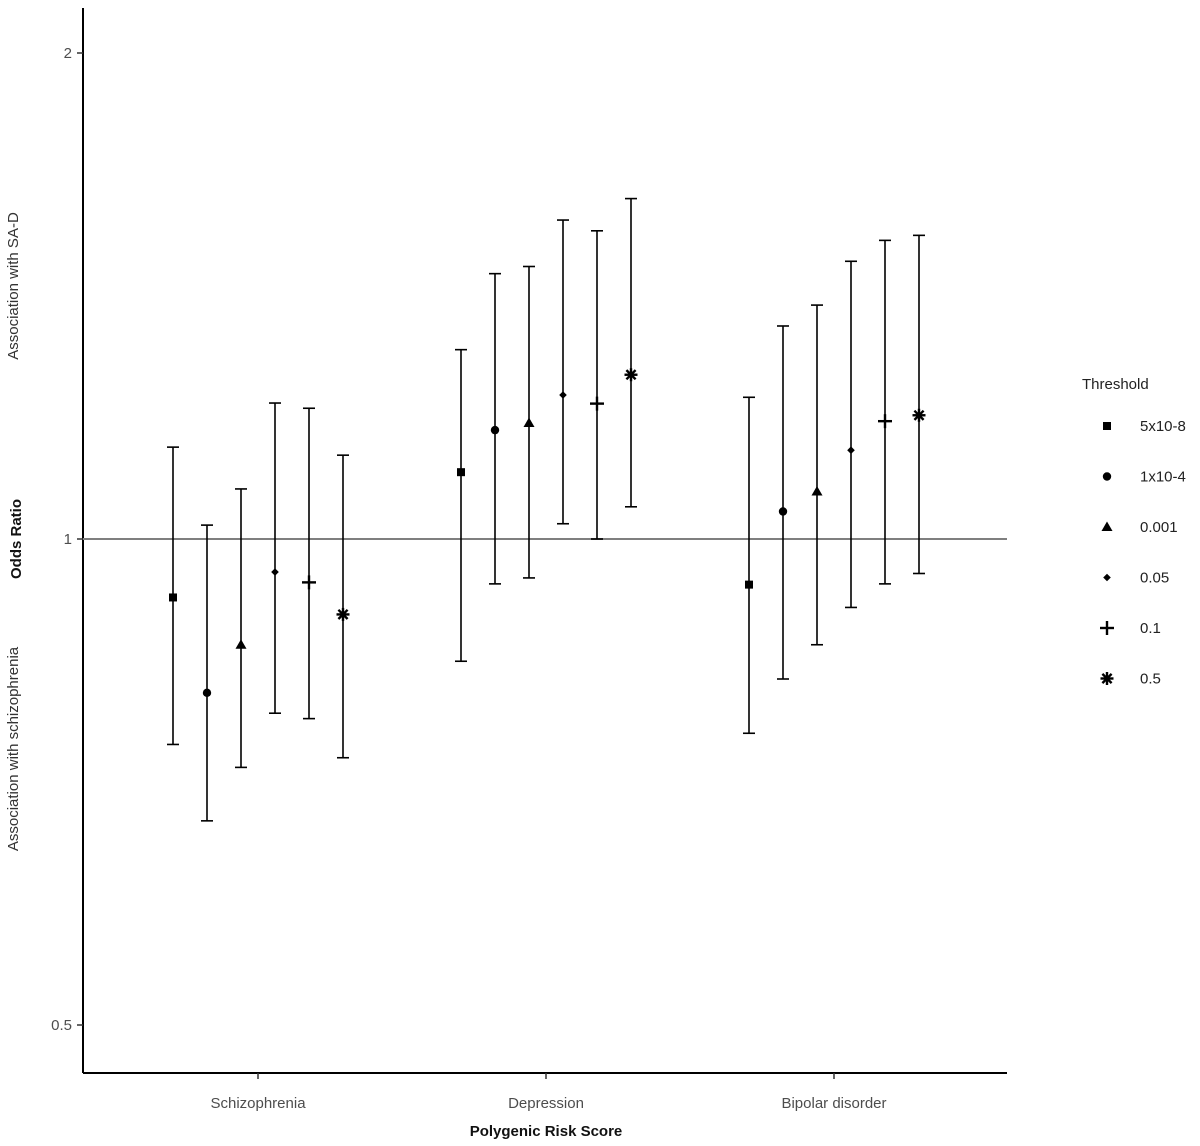 The width and height of the screenshot is (1200, 1146). I want to click on legend-item: 0.001, so click(1139, 527).